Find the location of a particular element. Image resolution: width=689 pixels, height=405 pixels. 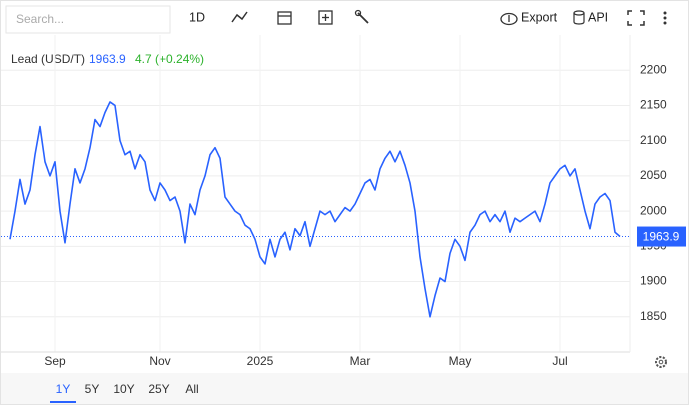

range-button: 10Y is located at coordinates (123, 389).